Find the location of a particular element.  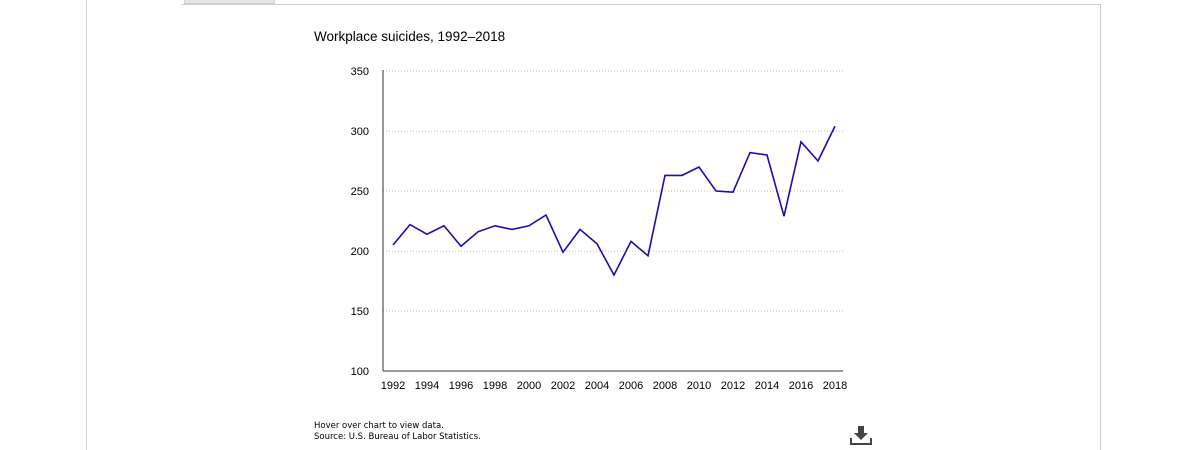

x-tick-label: 2012 is located at coordinates (733, 386).